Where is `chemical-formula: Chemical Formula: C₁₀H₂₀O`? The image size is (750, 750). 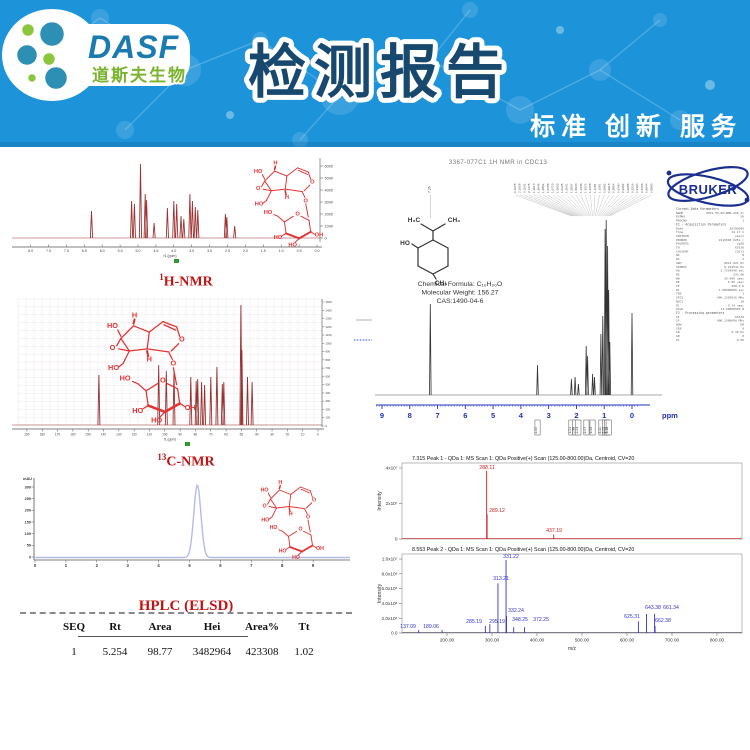 chemical-formula: Chemical Formula: C₁₀H₂₀O is located at coordinates (460, 284).